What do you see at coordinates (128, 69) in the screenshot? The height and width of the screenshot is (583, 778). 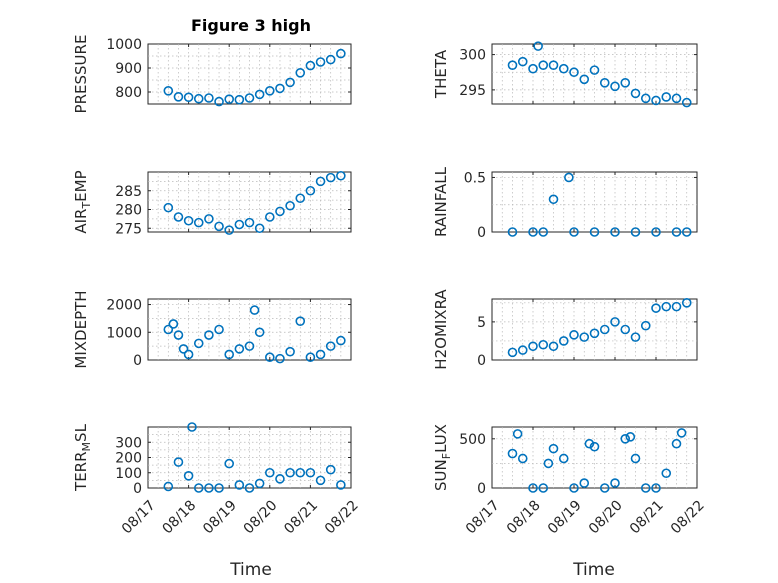 I see `y-tick-label: 900` at bounding box center [128, 69].